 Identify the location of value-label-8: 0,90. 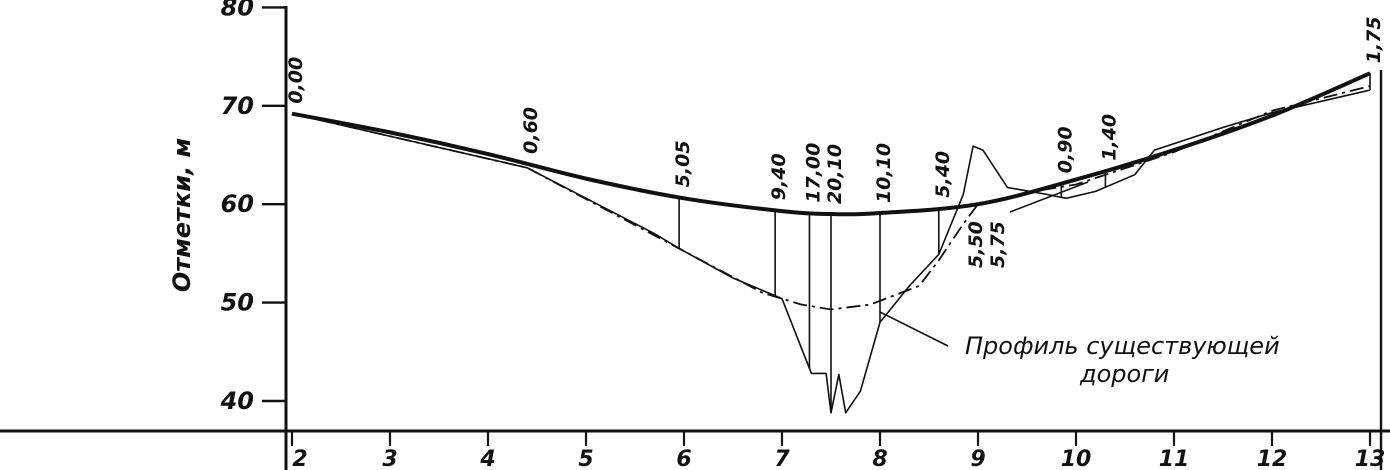
(1065, 149).